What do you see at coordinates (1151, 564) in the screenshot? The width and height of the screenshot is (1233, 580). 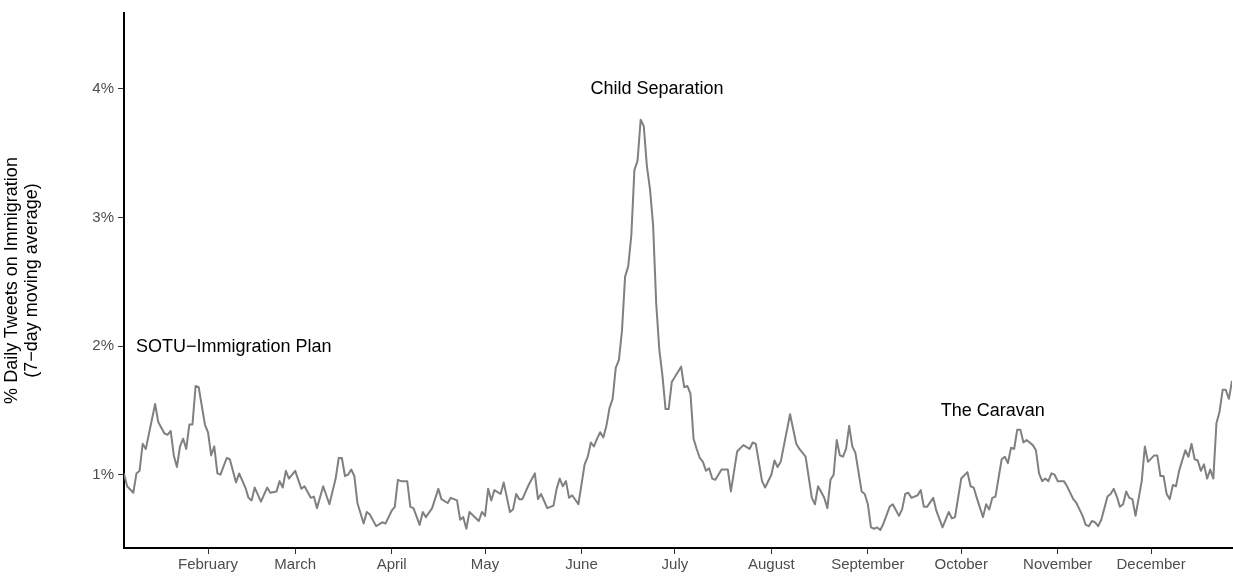 I see `x-tick-label: December` at bounding box center [1151, 564].